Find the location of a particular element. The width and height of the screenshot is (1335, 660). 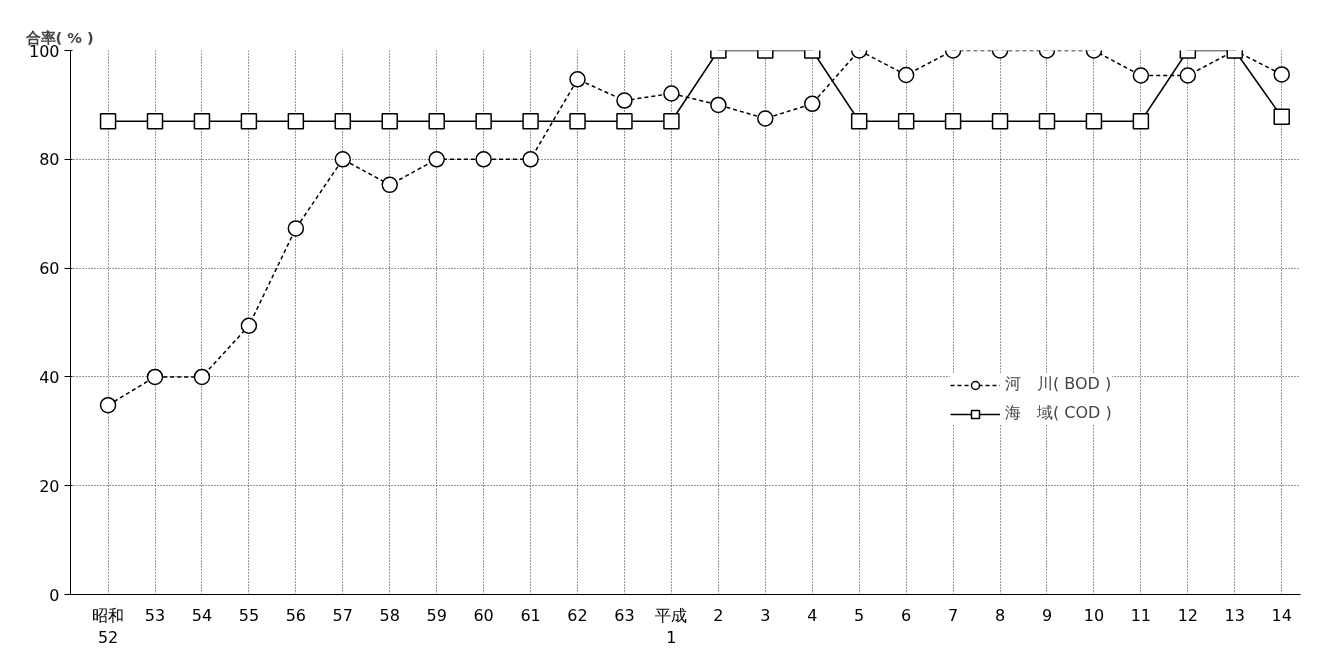

x-tick-label: 9 is located at coordinates (1047, 615).